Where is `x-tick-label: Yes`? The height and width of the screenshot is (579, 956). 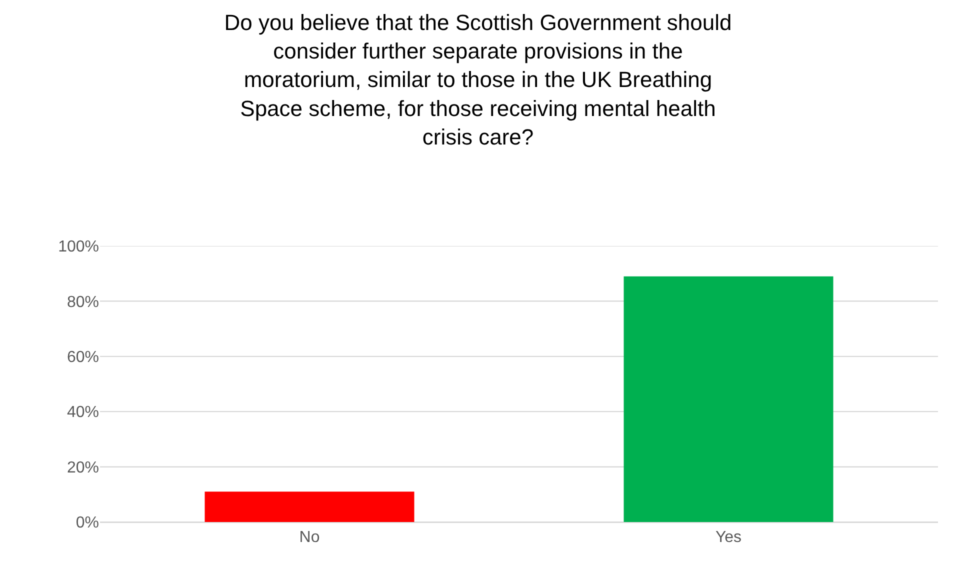
x-tick-label: Yes is located at coordinates (728, 537).